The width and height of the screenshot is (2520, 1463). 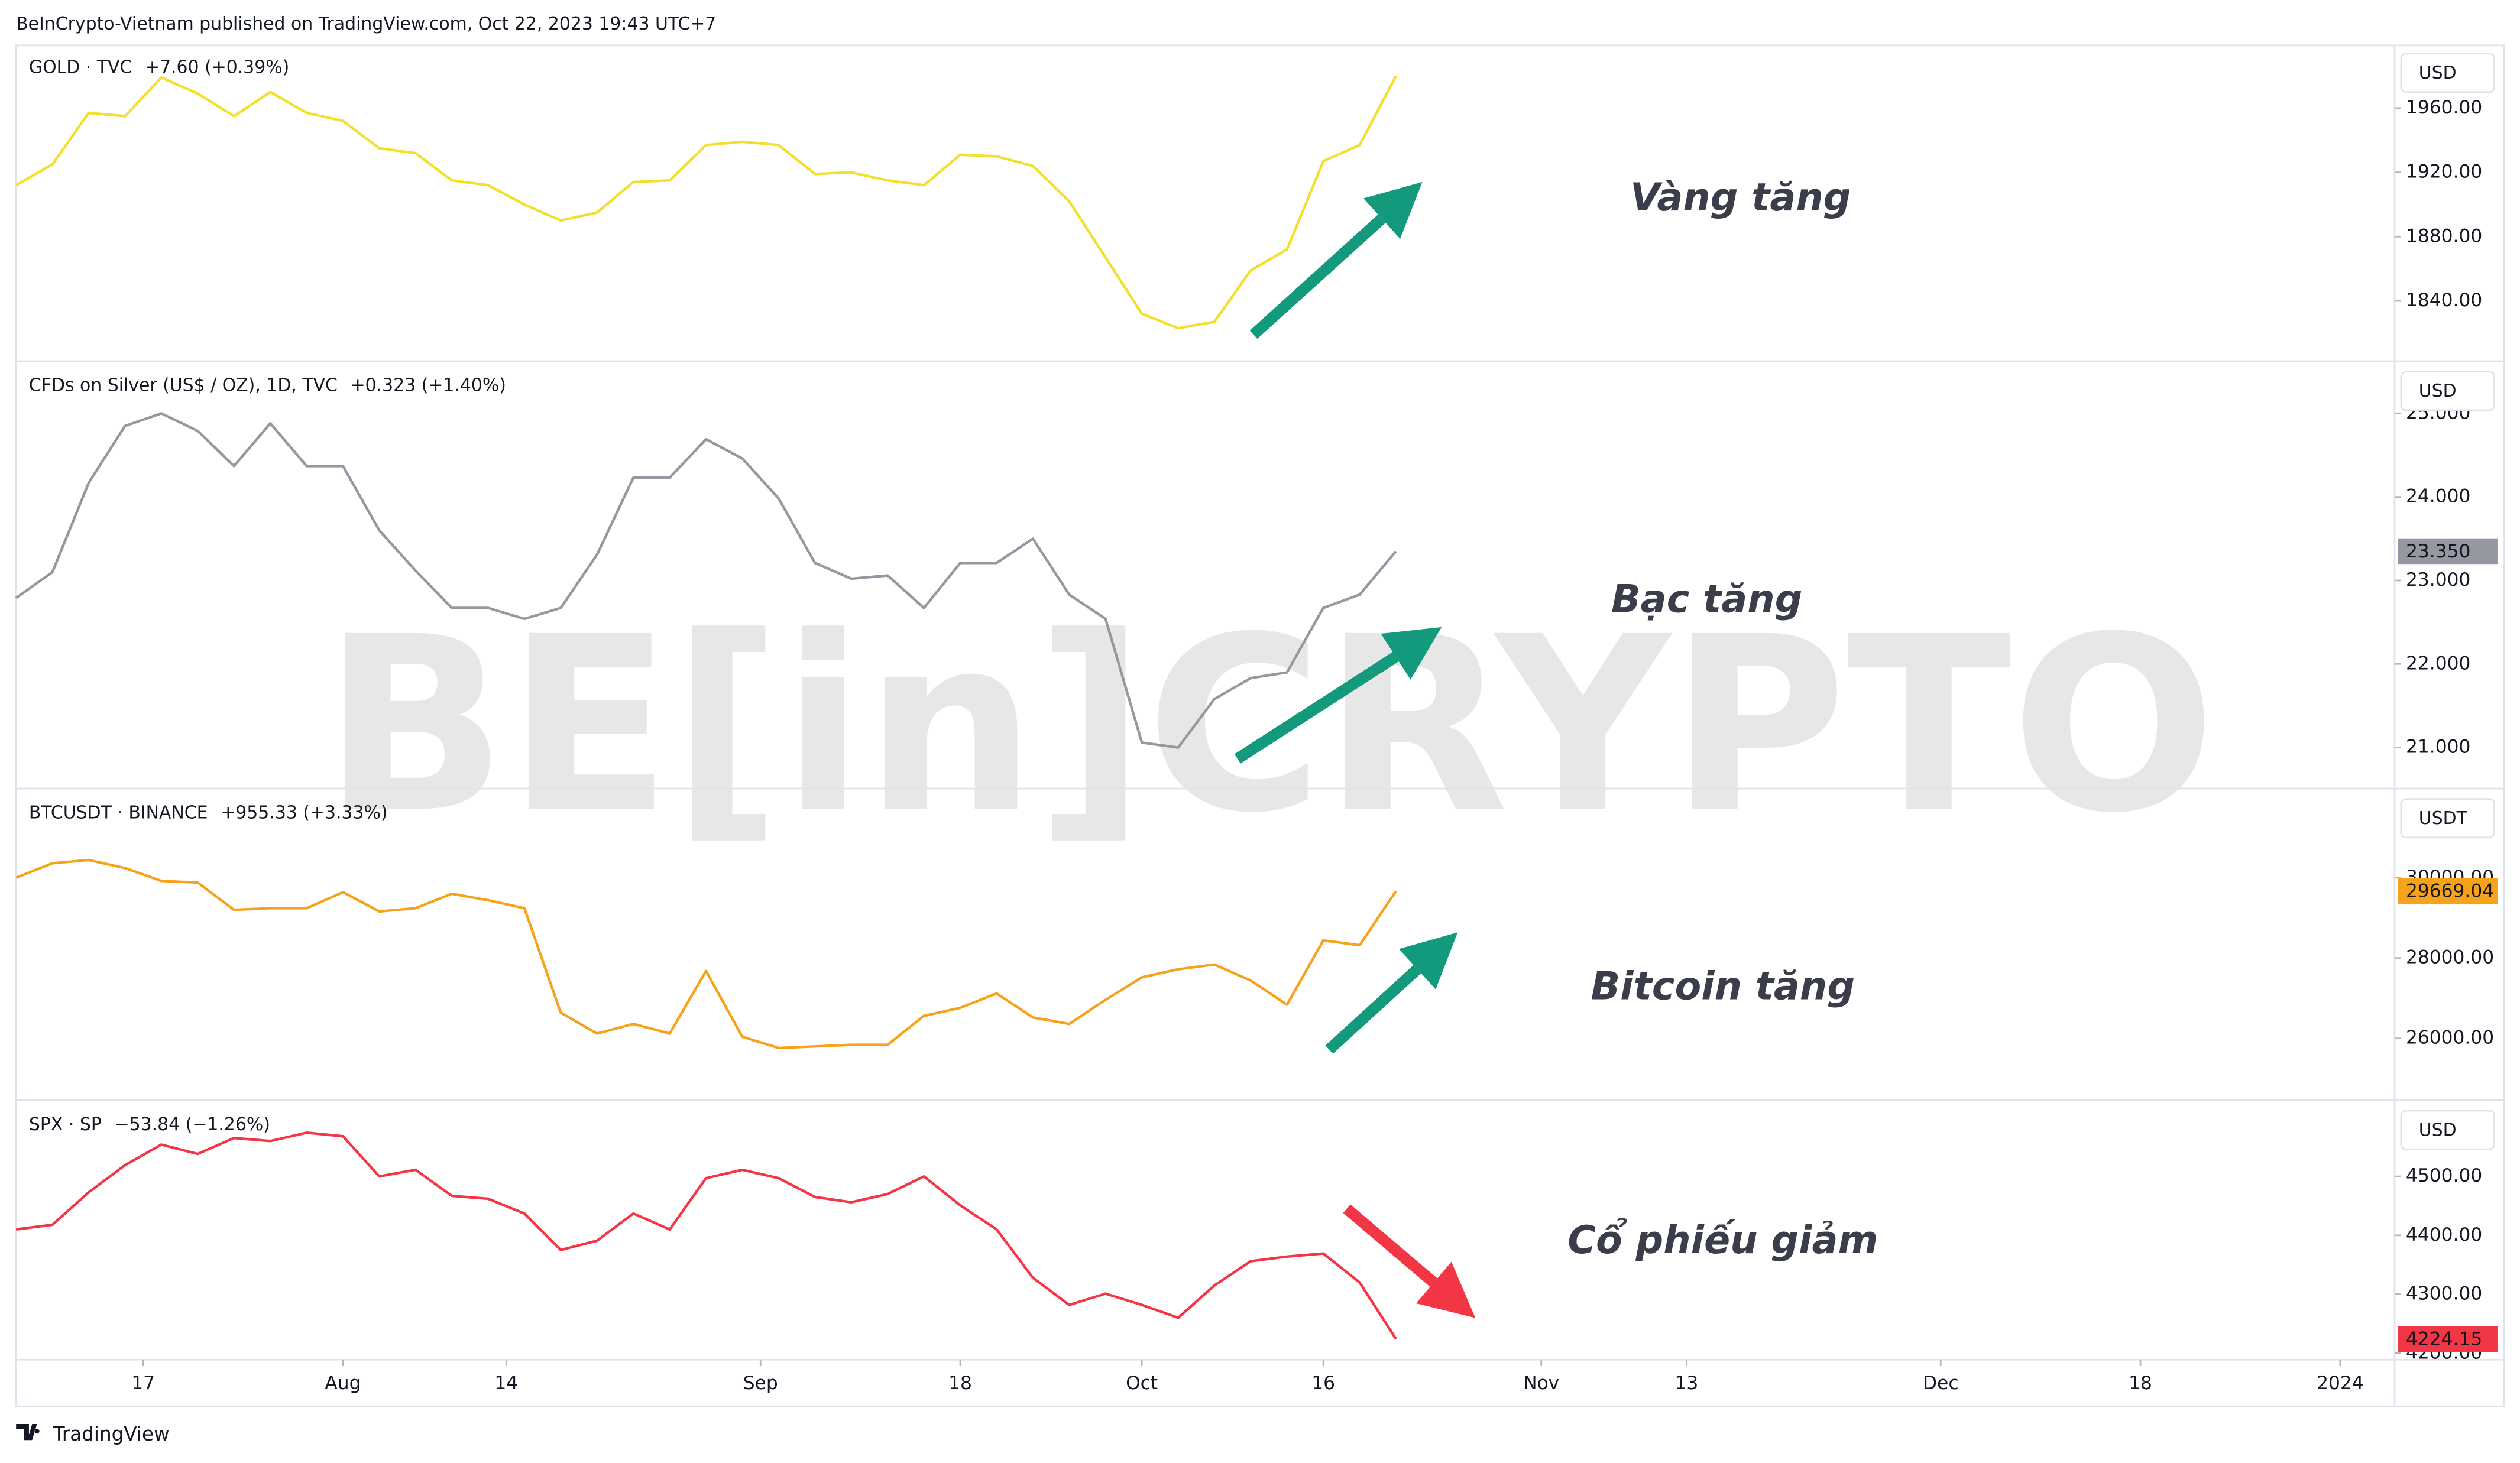 I want to click on y-tick-label: 4500.00, so click(x=2444, y=1175).